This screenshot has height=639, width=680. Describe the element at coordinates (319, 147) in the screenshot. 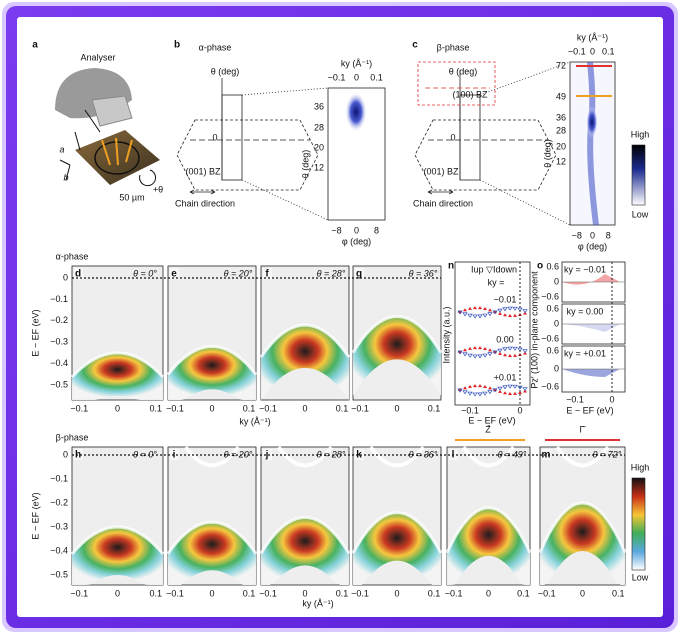

I see `tick-label: 20` at that location.